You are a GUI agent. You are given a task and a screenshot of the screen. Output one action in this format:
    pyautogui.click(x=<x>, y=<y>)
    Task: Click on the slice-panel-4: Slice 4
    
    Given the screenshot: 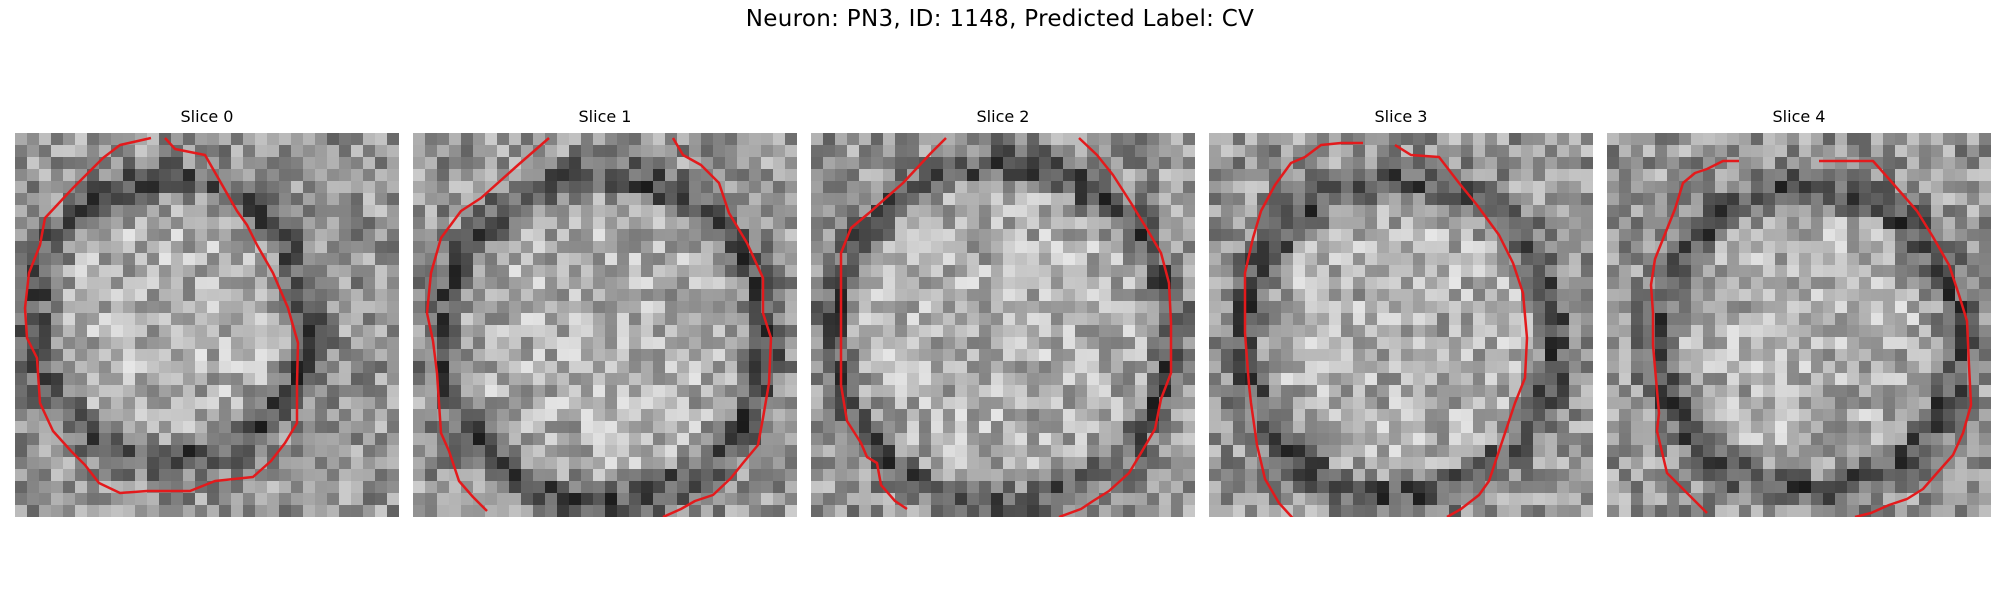 What is the action you would take?
    pyautogui.click(x=1799, y=312)
    